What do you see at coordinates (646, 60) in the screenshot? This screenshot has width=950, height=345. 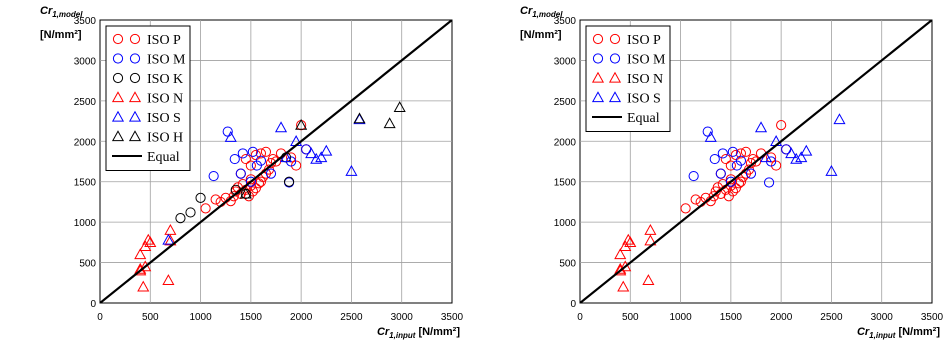 I see `chart1-legend-label-iso-m: ISO M` at bounding box center [646, 60].